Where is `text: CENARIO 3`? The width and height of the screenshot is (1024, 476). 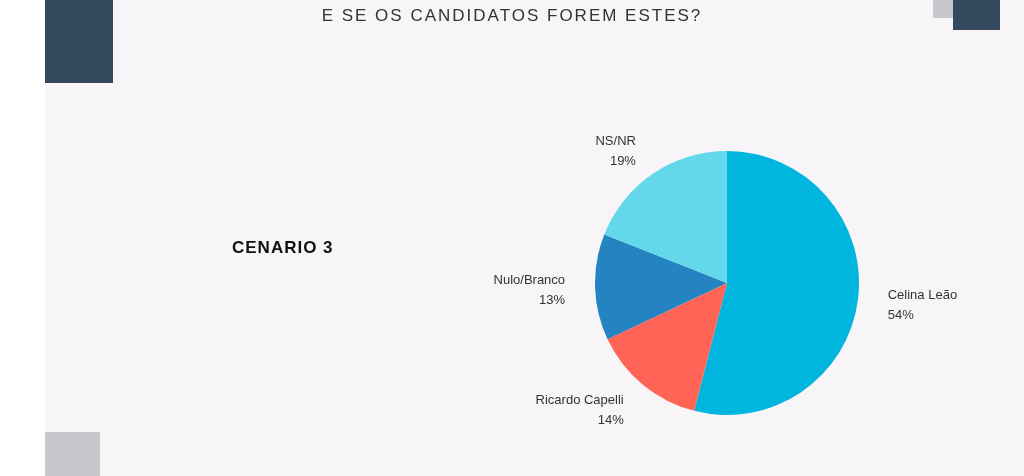
text: CENARIO 3 is located at coordinates (283, 248).